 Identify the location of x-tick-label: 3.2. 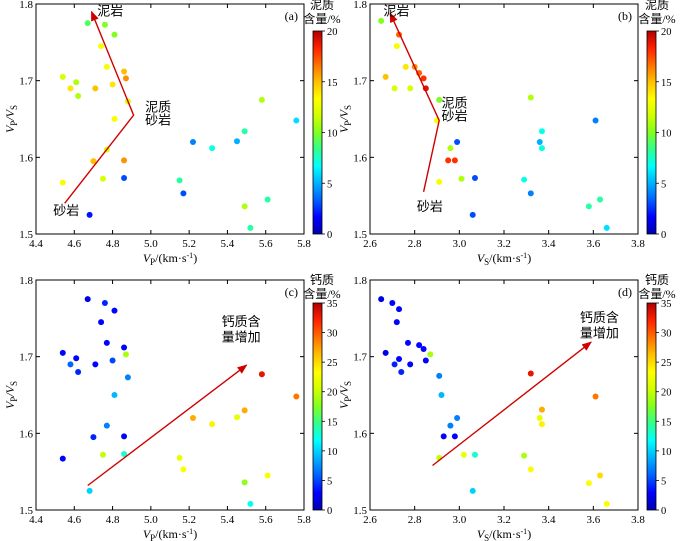
(504, 244).